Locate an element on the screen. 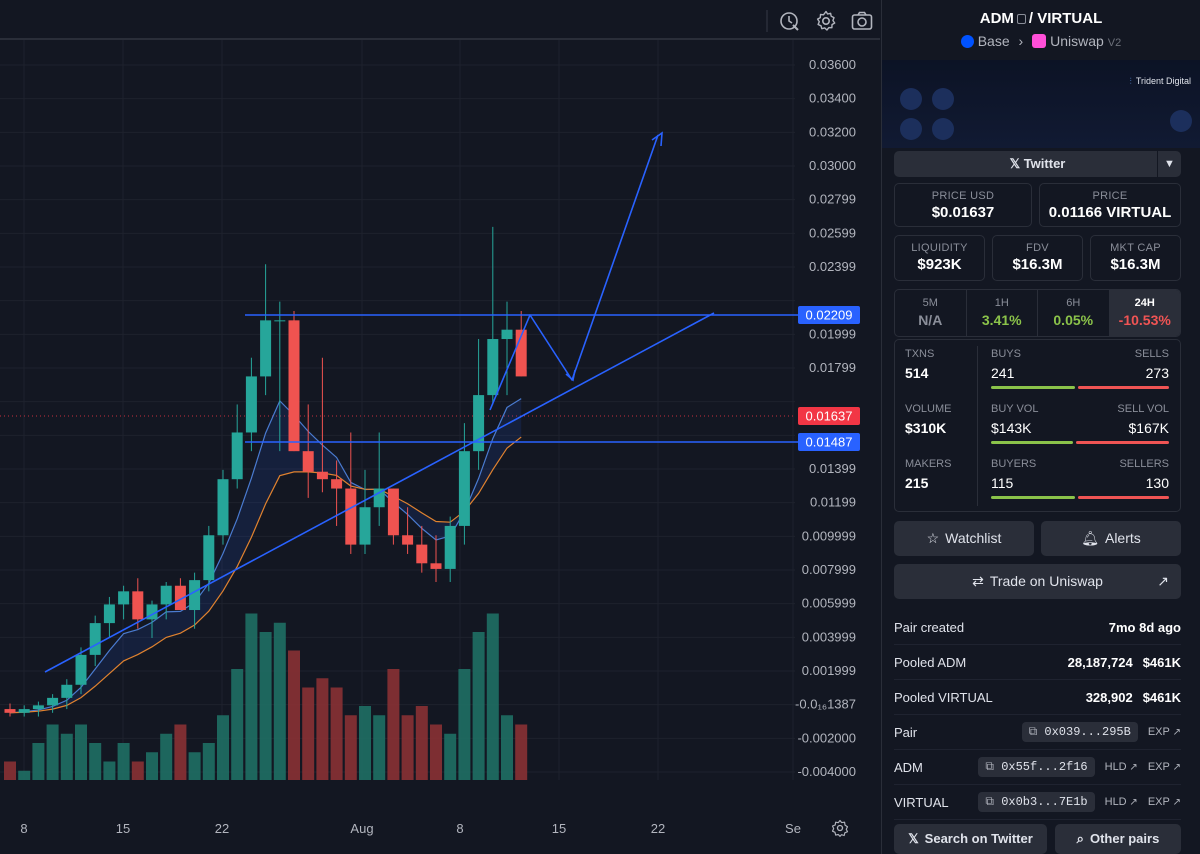 This screenshot has height=854, width=1200. other-pairs-button: ⌕ Other pairs is located at coordinates (1118, 839).